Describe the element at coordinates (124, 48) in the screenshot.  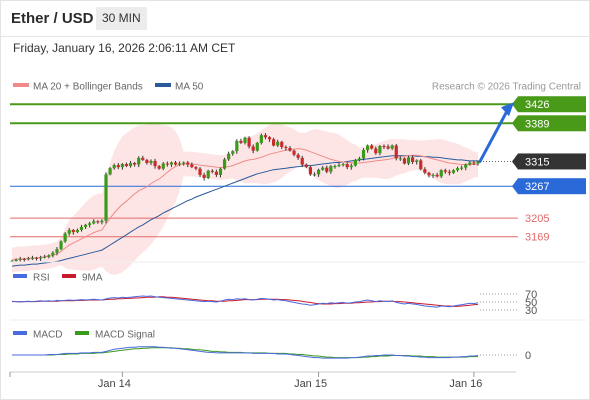
I see `timestamp: Friday, January 16, 2026 2:06:11 AM CET` at that location.